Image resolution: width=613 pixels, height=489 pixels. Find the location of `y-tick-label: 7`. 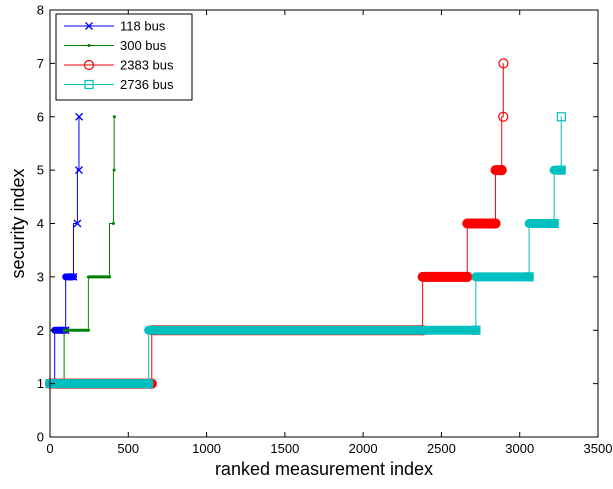

y-tick-label: 7 is located at coordinates (40, 63).